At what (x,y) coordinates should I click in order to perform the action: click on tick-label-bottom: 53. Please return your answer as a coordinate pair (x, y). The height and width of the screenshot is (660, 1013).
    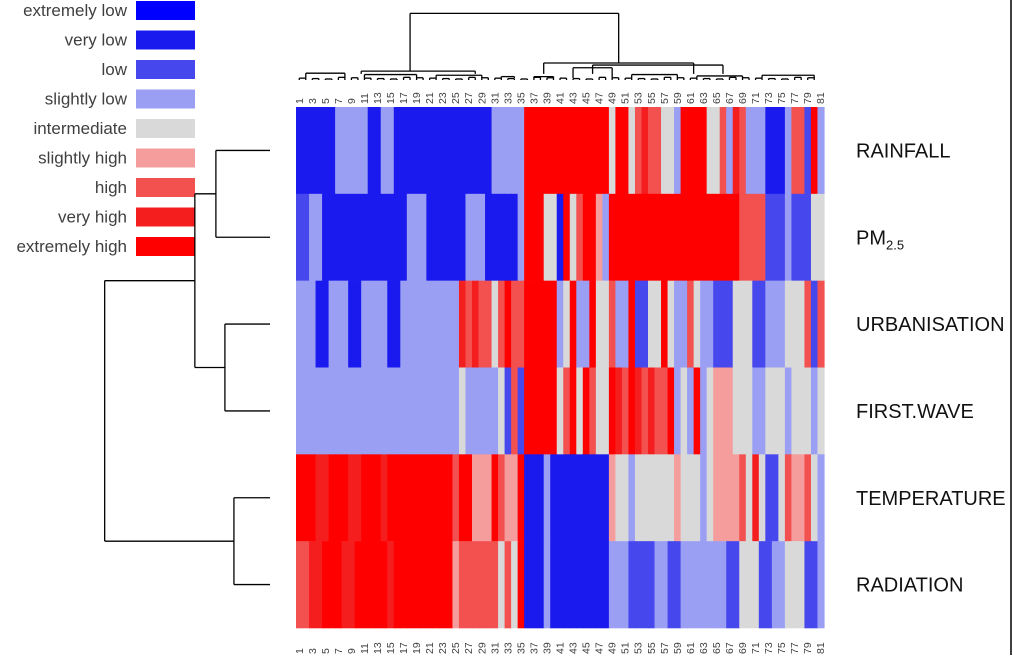
    Looking at the image, I should click on (639, 648).